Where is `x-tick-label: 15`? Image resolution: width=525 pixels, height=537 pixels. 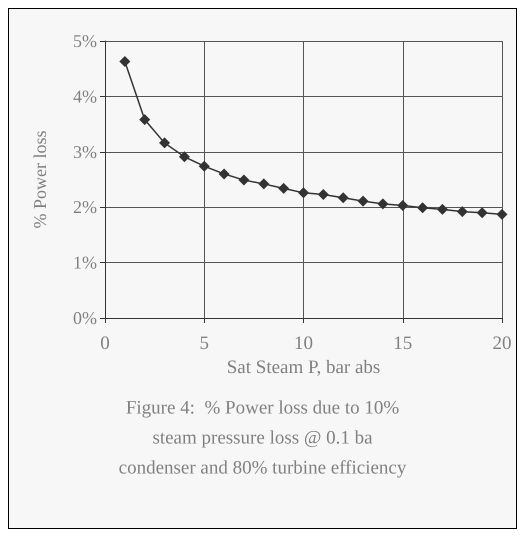 x-tick-label: 15 is located at coordinates (402, 343).